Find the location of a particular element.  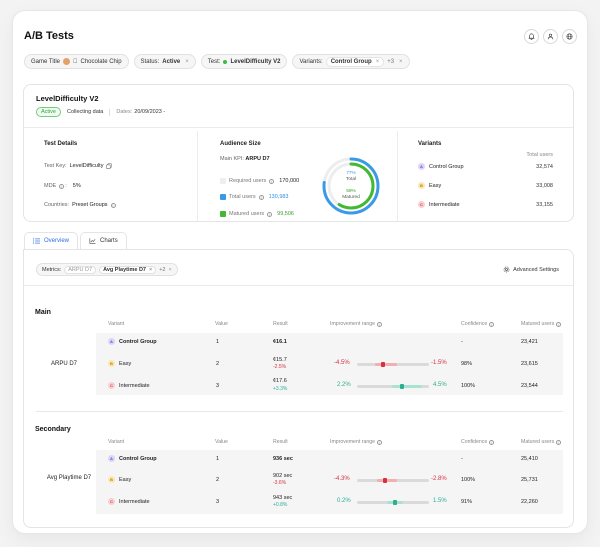

ring-matured-arc is located at coordinates (351, 186).